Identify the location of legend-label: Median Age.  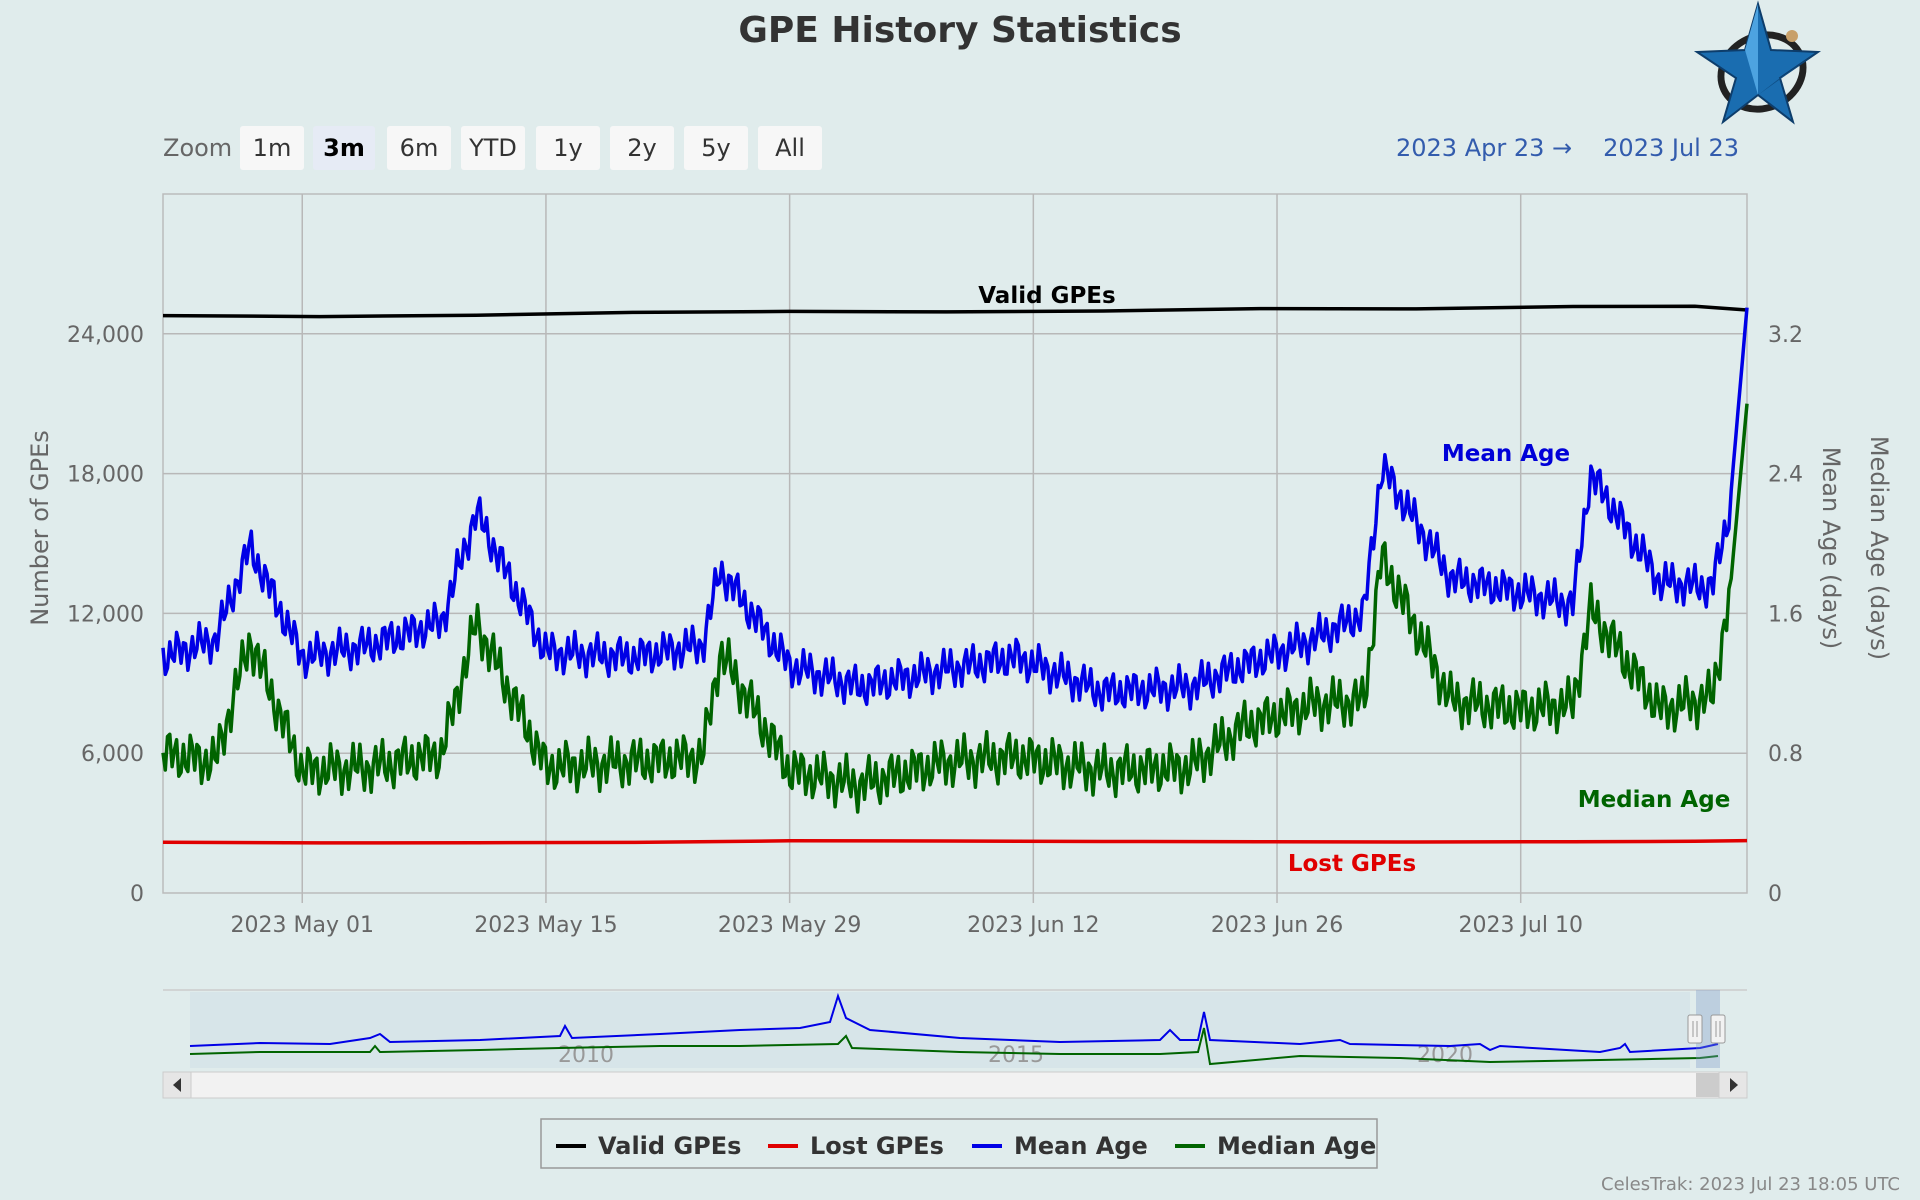
(1296, 1146).